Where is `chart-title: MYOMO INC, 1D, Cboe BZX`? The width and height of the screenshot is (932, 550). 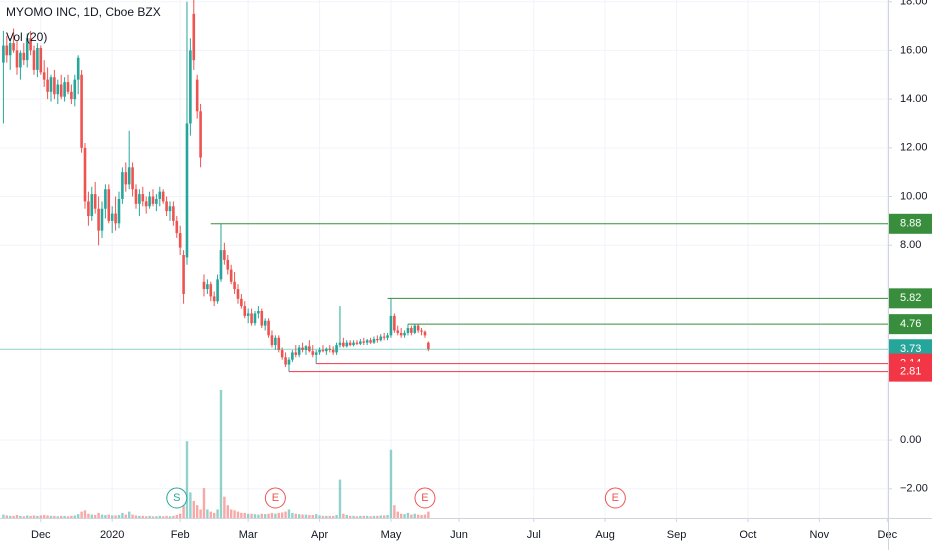 chart-title: MYOMO INC, 1D, Cboe BZX is located at coordinates (83, 12).